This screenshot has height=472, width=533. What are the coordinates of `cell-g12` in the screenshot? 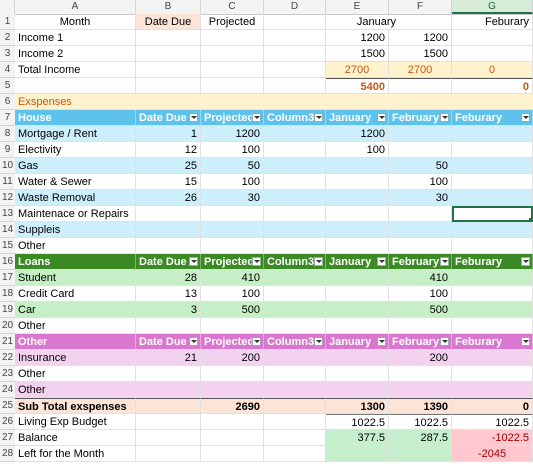 It's located at (492, 198).